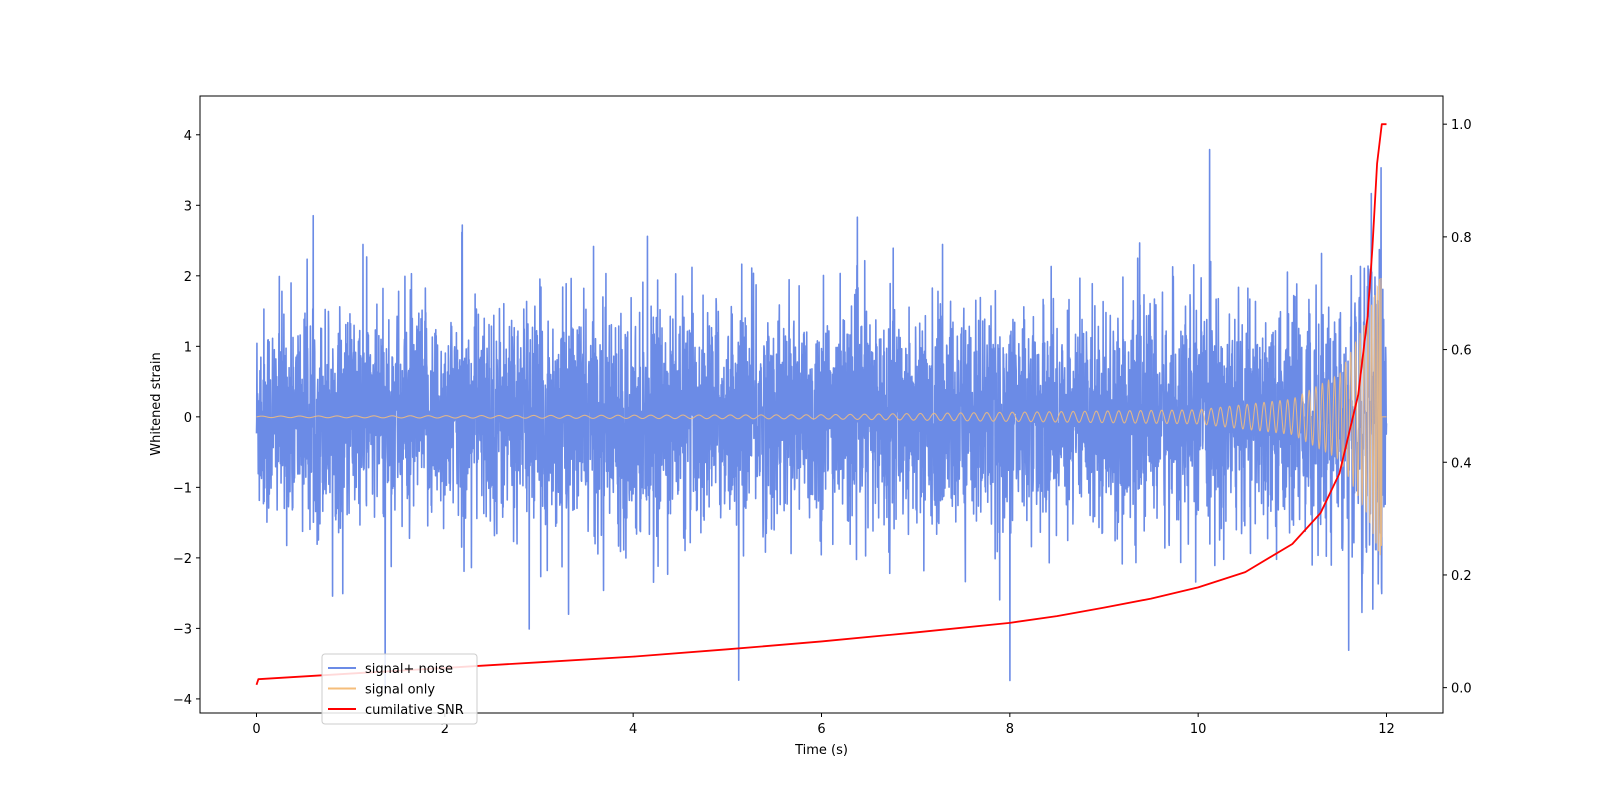 The image size is (1600, 800). Describe the element at coordinates (1461, 238) in the screenshot. I see `y2-tick-label: 0.8` at that location.